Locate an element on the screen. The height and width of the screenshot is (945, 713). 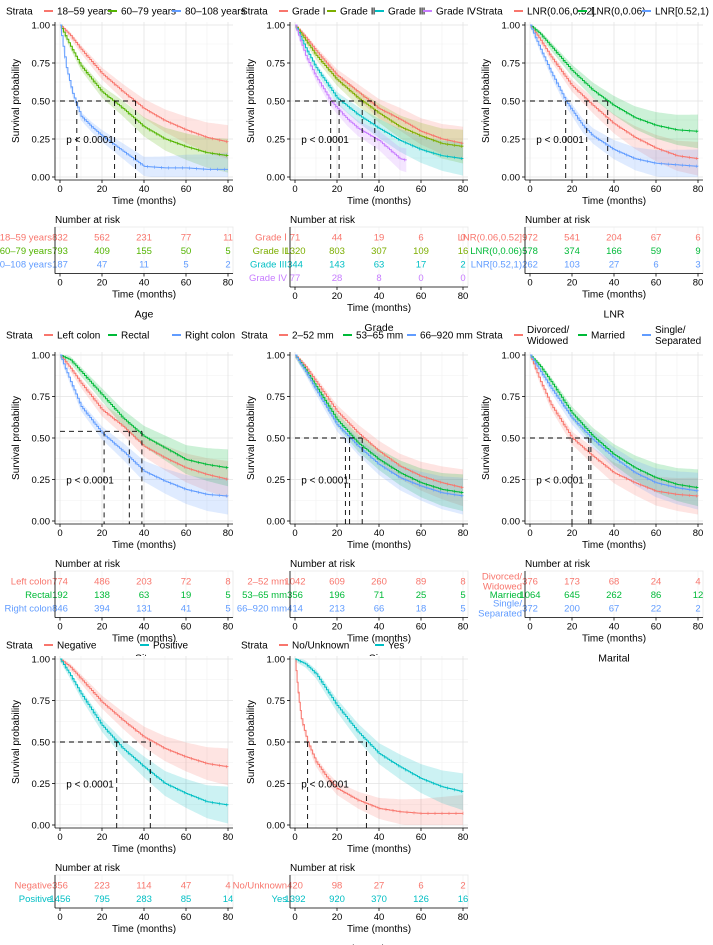
legend-entry: Grade Ⅲ is located at coordinates (406, 12).